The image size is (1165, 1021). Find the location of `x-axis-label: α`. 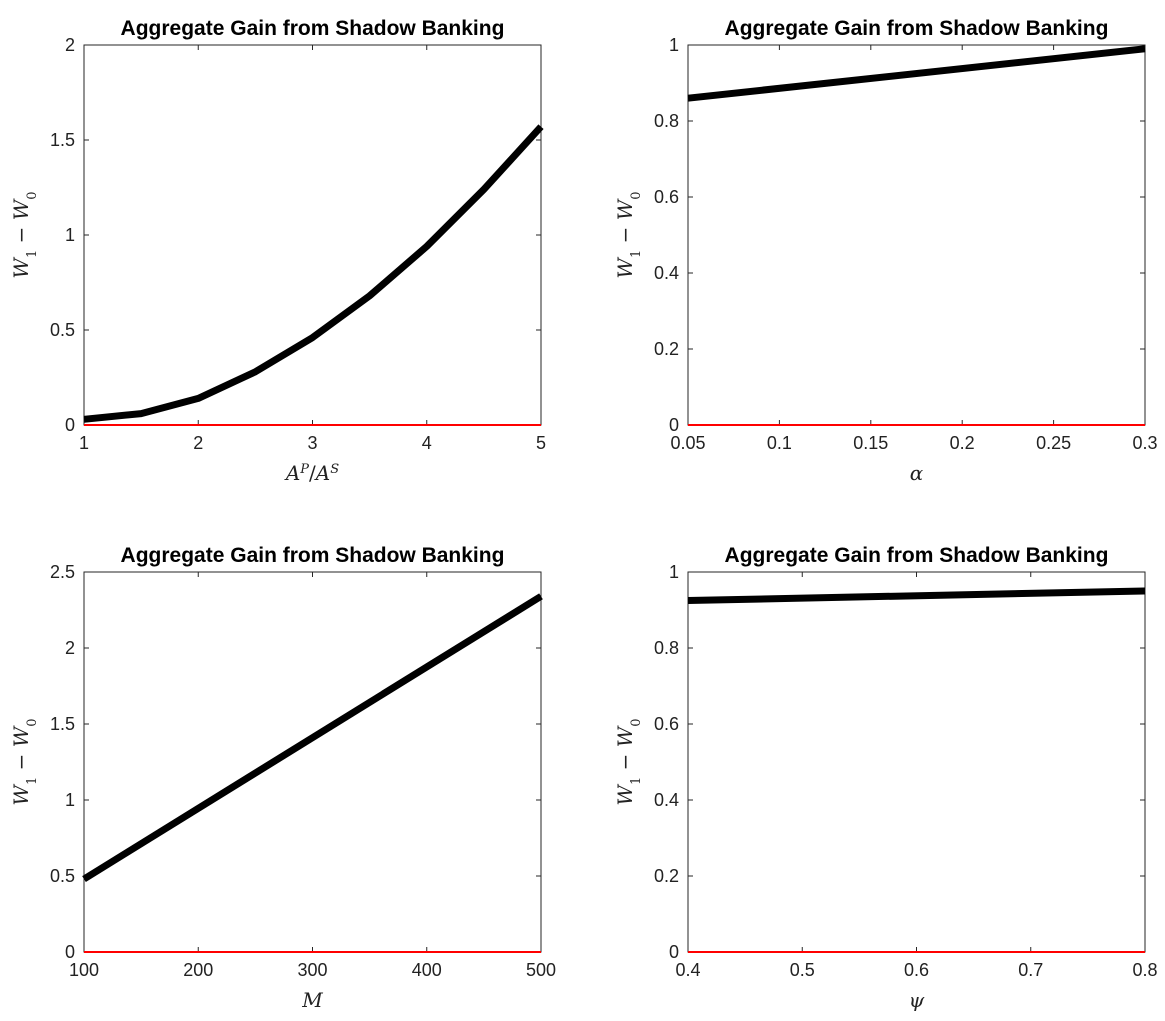

x-axis-label: α is located at coordinates (917, 473).